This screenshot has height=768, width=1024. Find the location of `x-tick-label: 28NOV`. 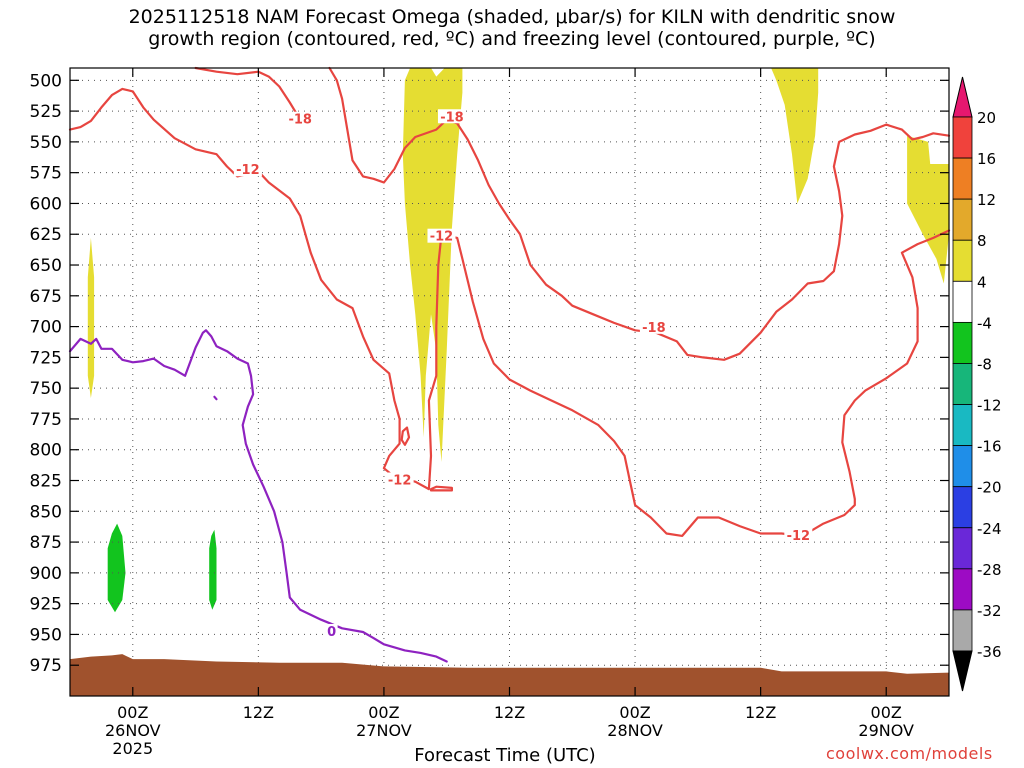

x-tick-label: 28NOV is located at coordinates (635, 730).